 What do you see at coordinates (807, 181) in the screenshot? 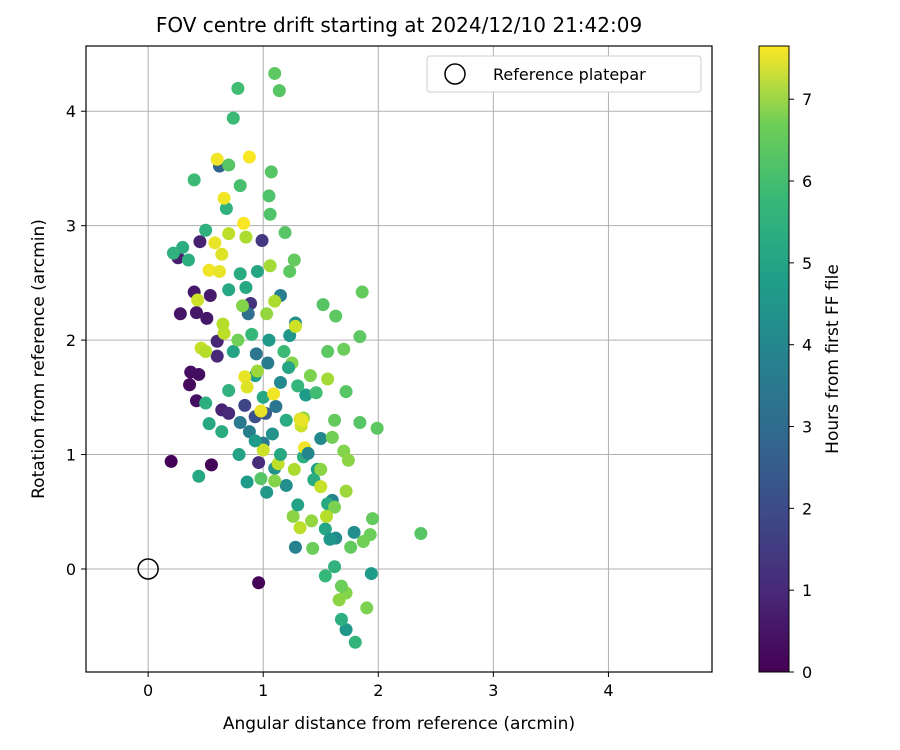
I see `colorbar-tick-label: 6` at bounding box center [807, 181].